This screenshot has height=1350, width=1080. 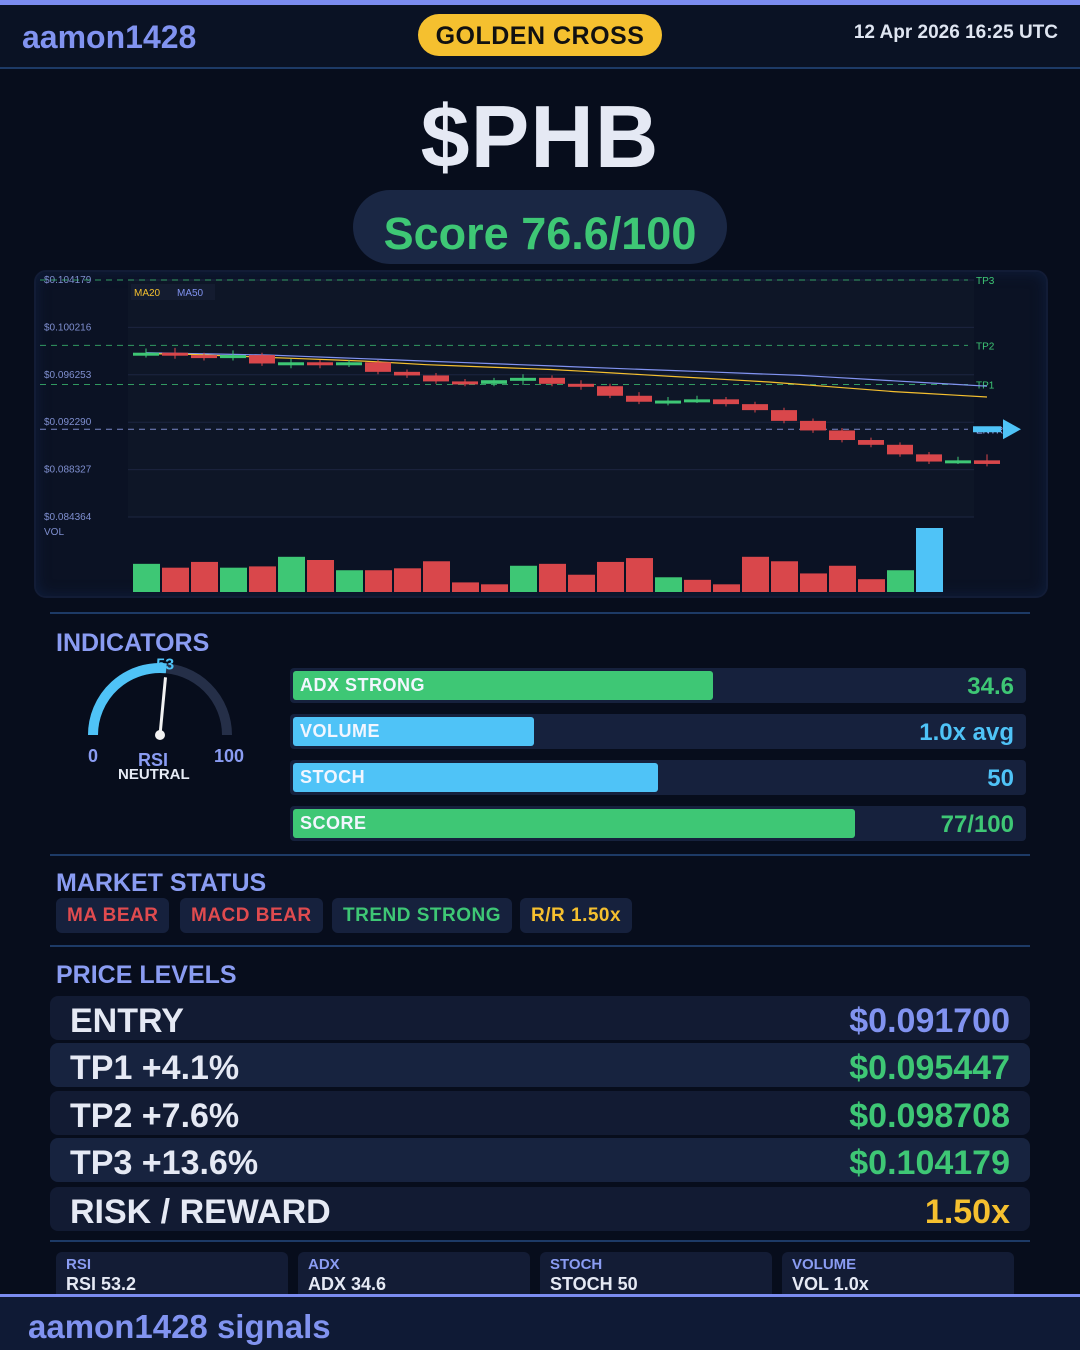 I want to click on stat-card-stoch: STOCH STOCH 50, so click(x=656, y=1274).